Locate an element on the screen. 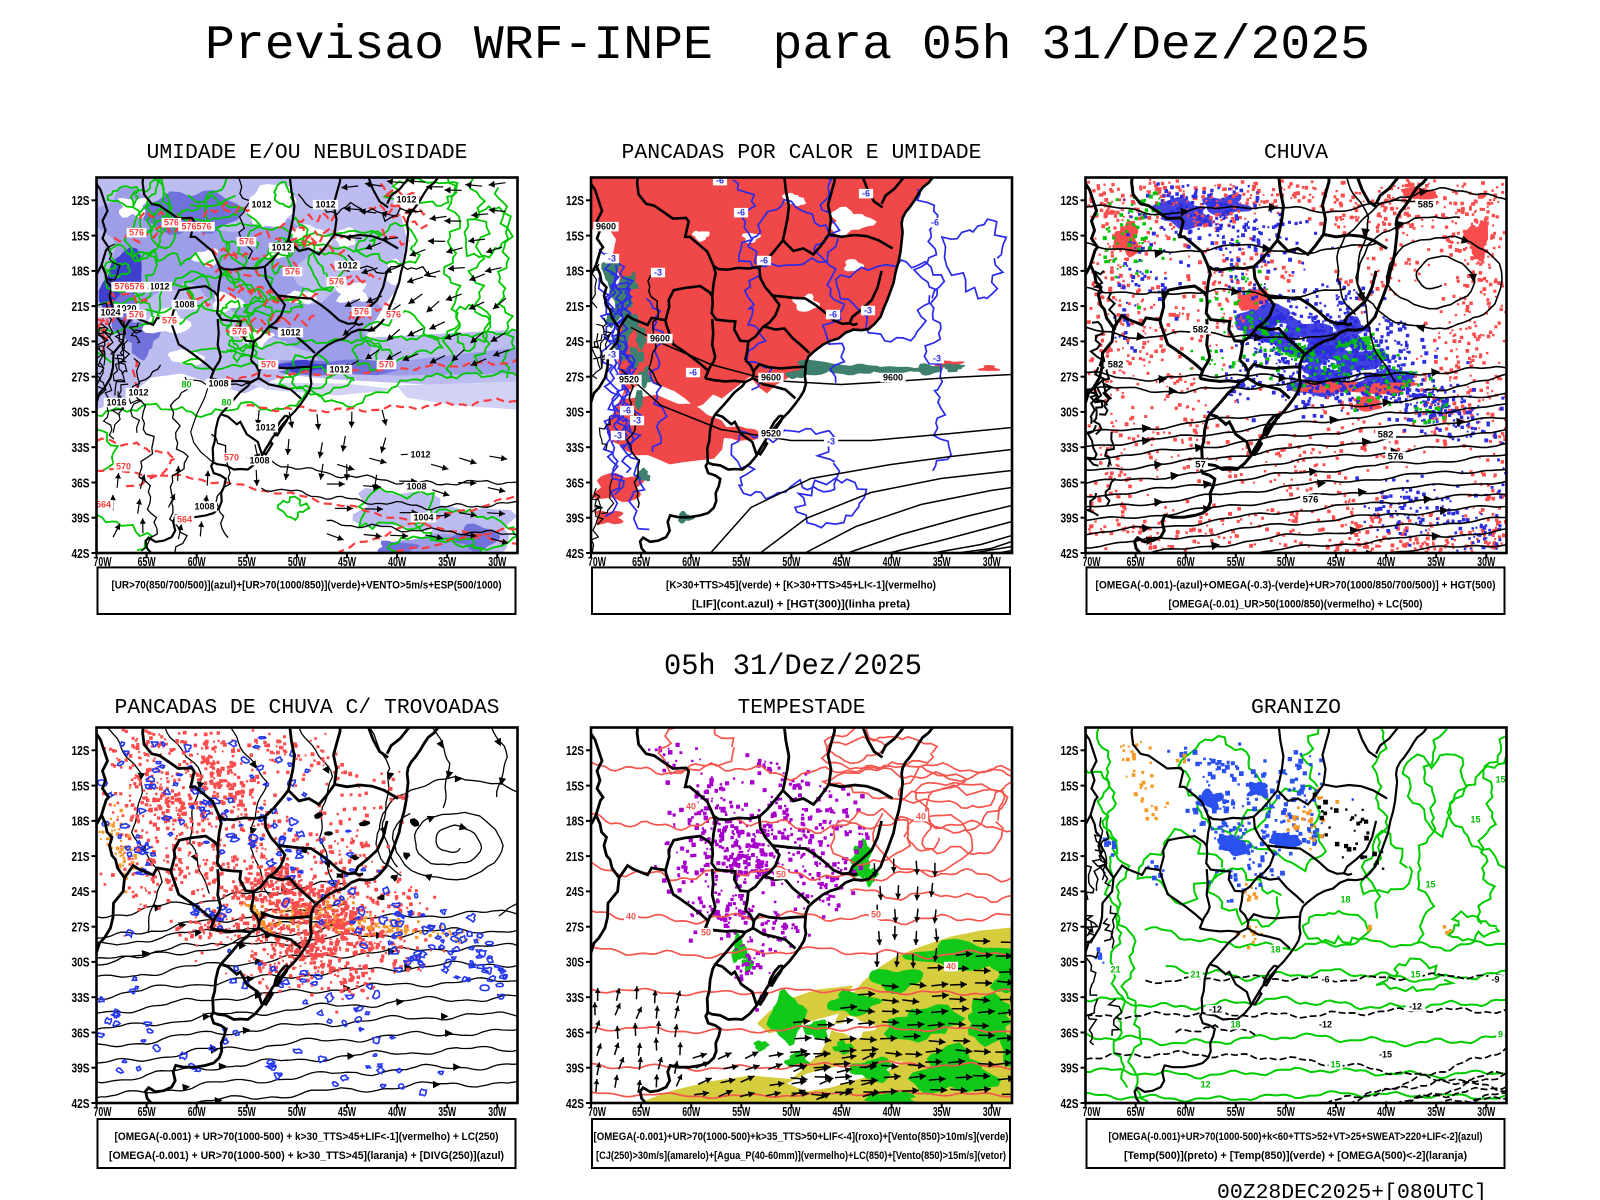 This screenshot has height=1200, width=1600. svg-text: -12 is located at coordinates (1215, 1010).